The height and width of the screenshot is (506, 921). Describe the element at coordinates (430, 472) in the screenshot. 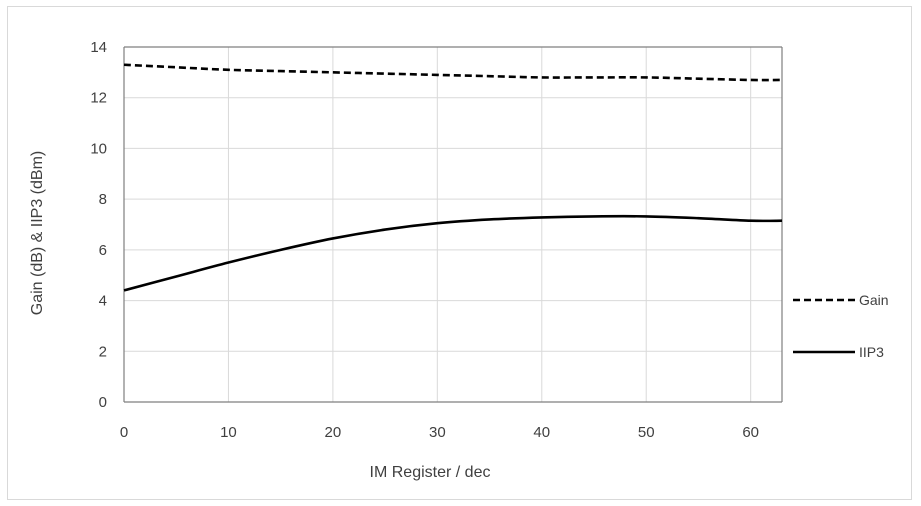

I see `x-axis-title: IM Register / dec` at that location.